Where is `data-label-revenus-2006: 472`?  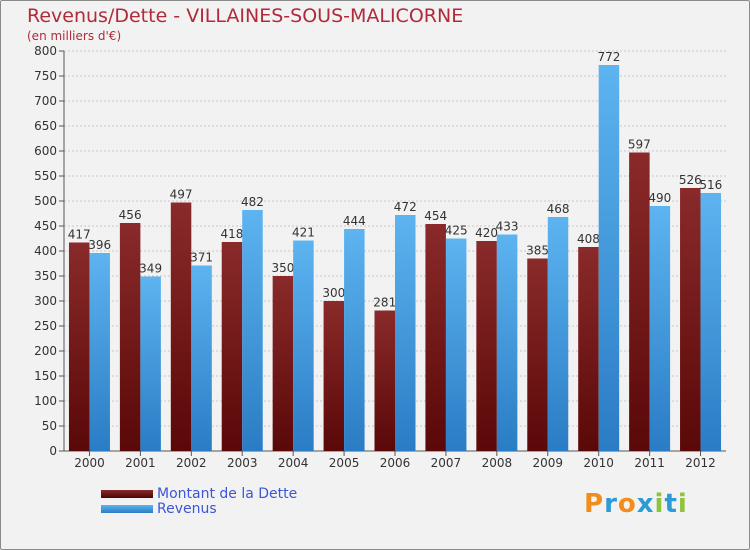 data-label-revenus-2006: 472 is located at coordinates (405, 207).